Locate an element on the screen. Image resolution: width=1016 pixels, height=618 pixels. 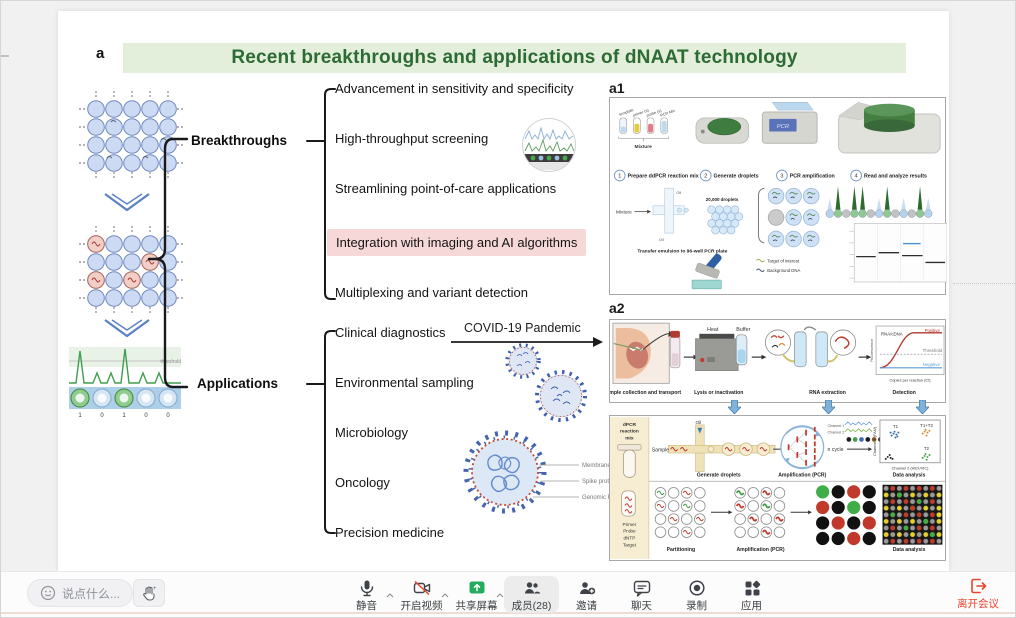
record-button: 录制 is located at coordinates (696, 594).